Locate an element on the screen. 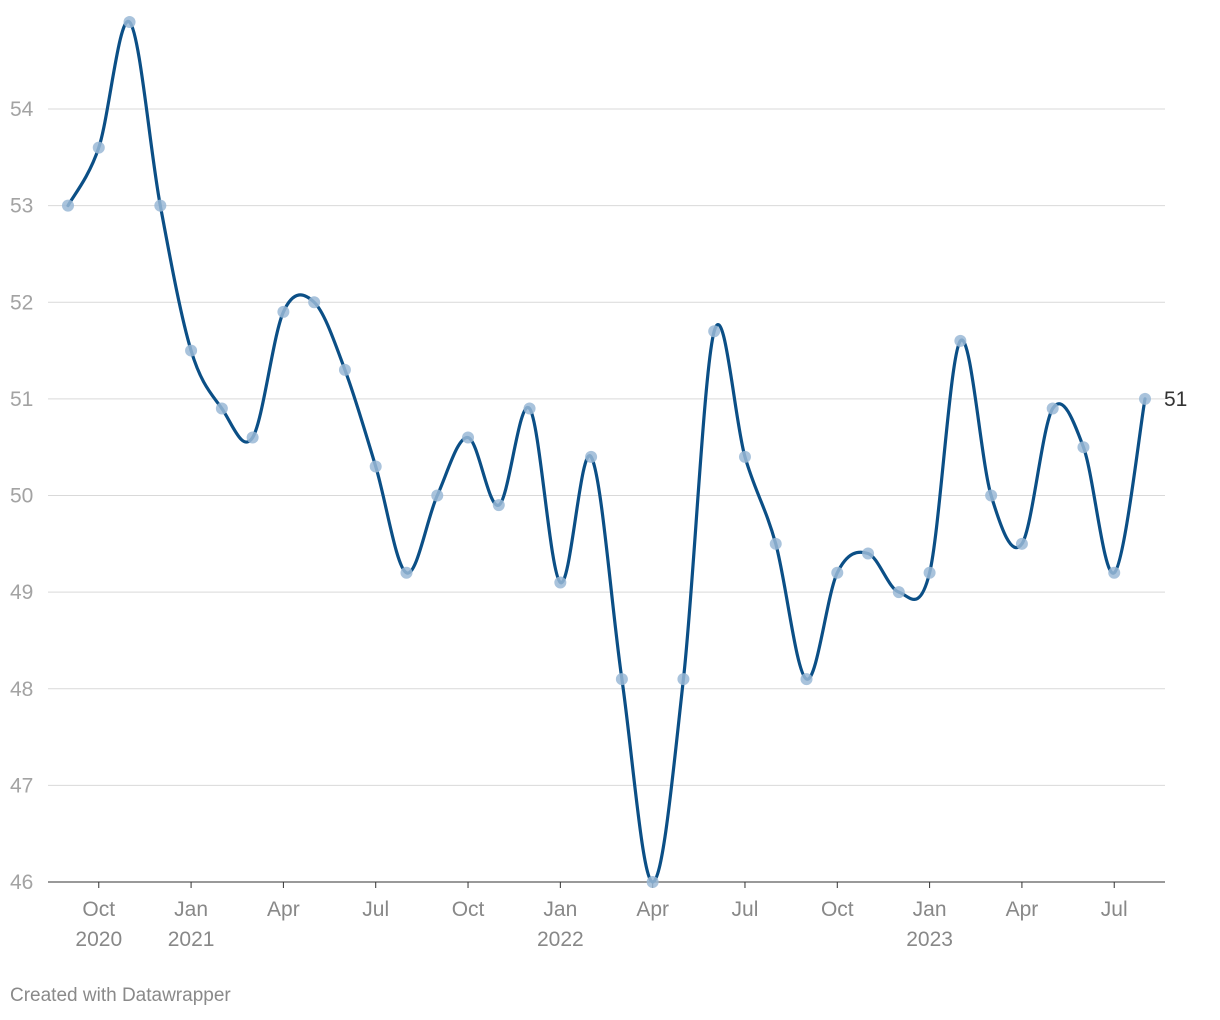 This screenshot has height=1020, width=1220. y-tick-label-54: 54 is located at coordinates (22, 109).